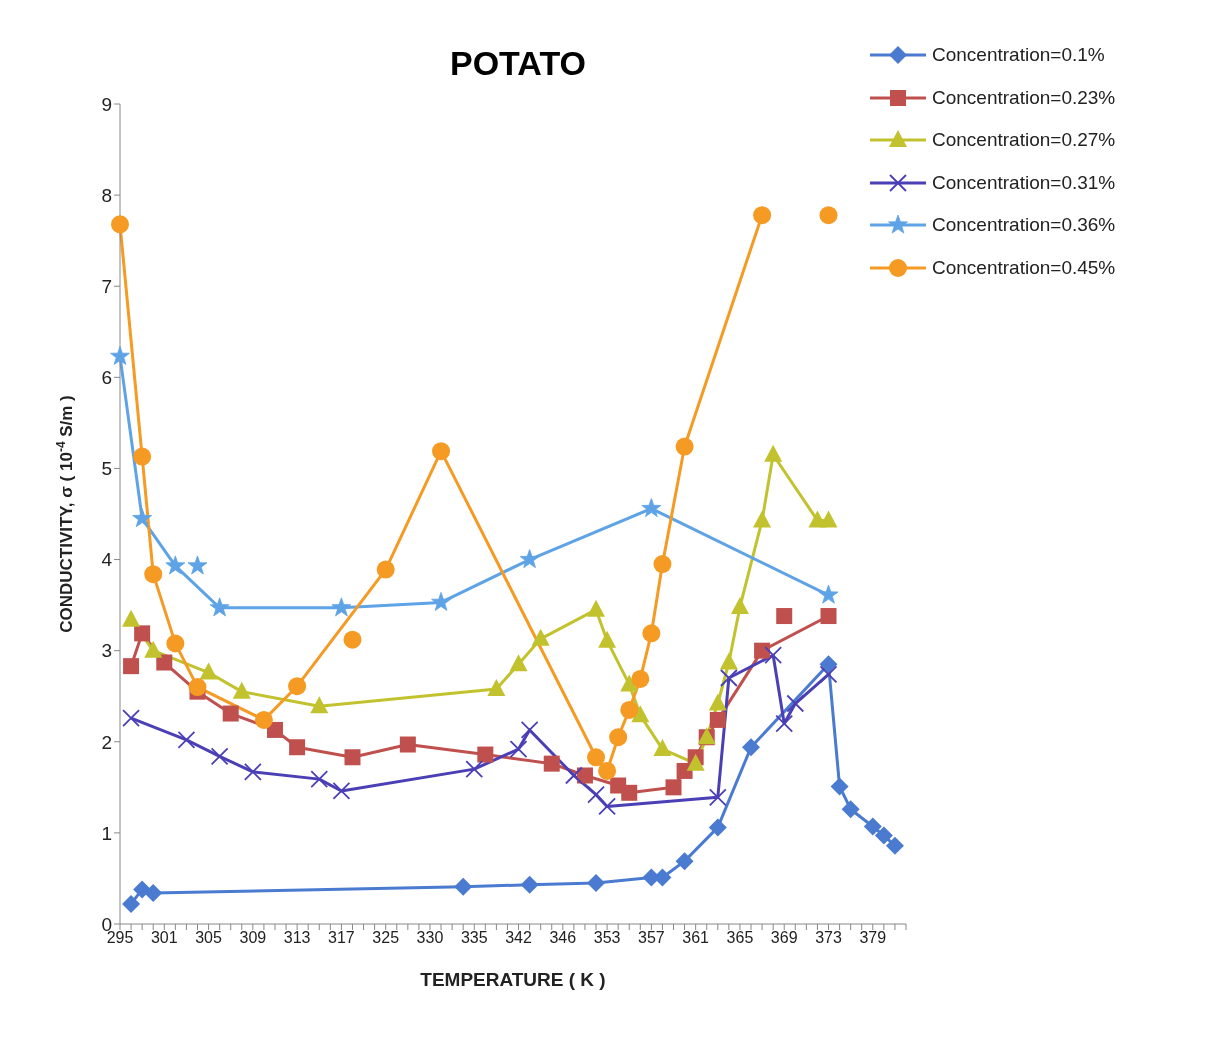  What do you see at coordinates (107, 560) in the screenshot?
I see `y-tick-label: 4` at bounding box center [107, 560].